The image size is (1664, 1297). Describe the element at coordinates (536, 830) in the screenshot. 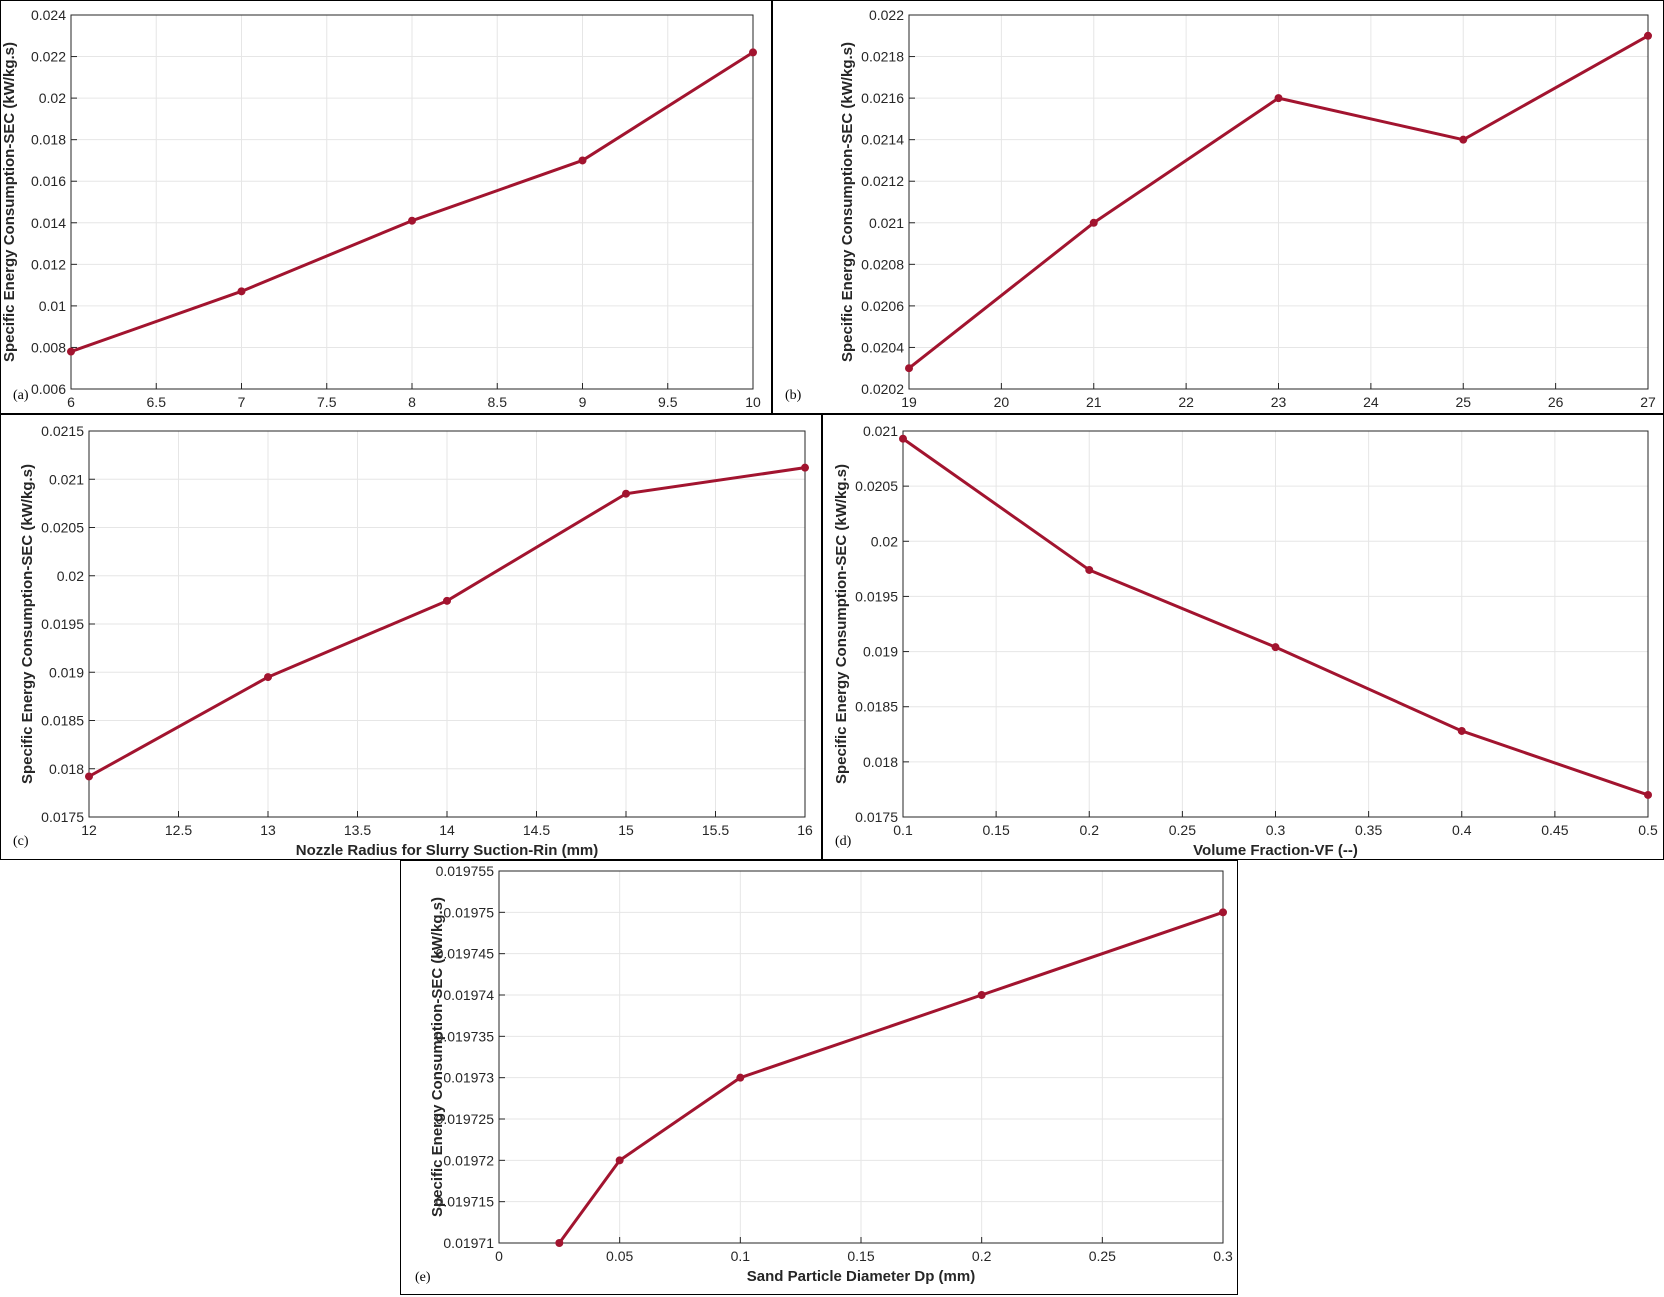

I see `x-tick-label: 14.5` at that location.